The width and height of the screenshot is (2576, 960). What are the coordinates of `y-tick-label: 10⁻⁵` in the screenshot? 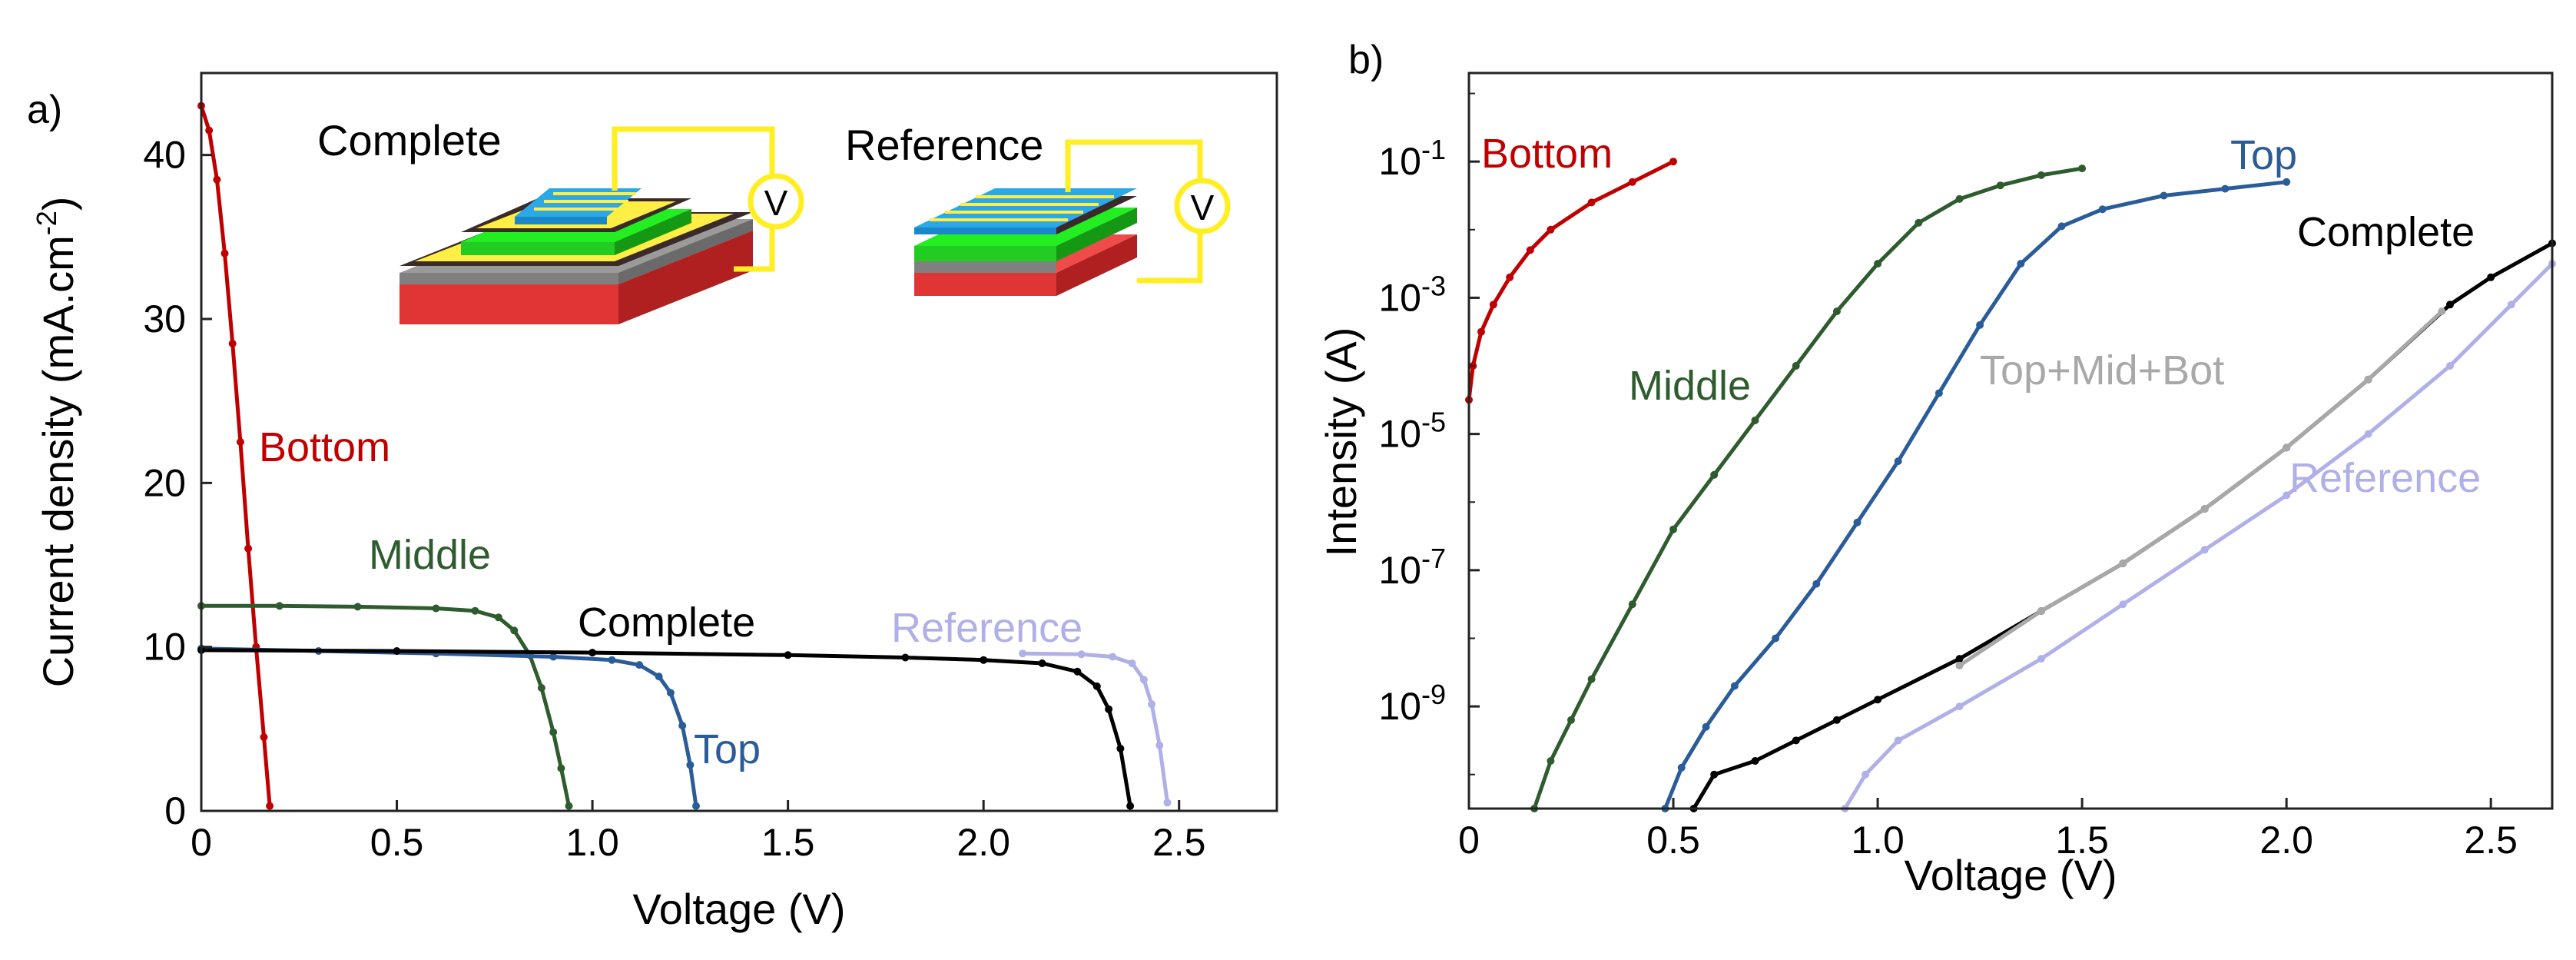 It's located at (1412, 431).